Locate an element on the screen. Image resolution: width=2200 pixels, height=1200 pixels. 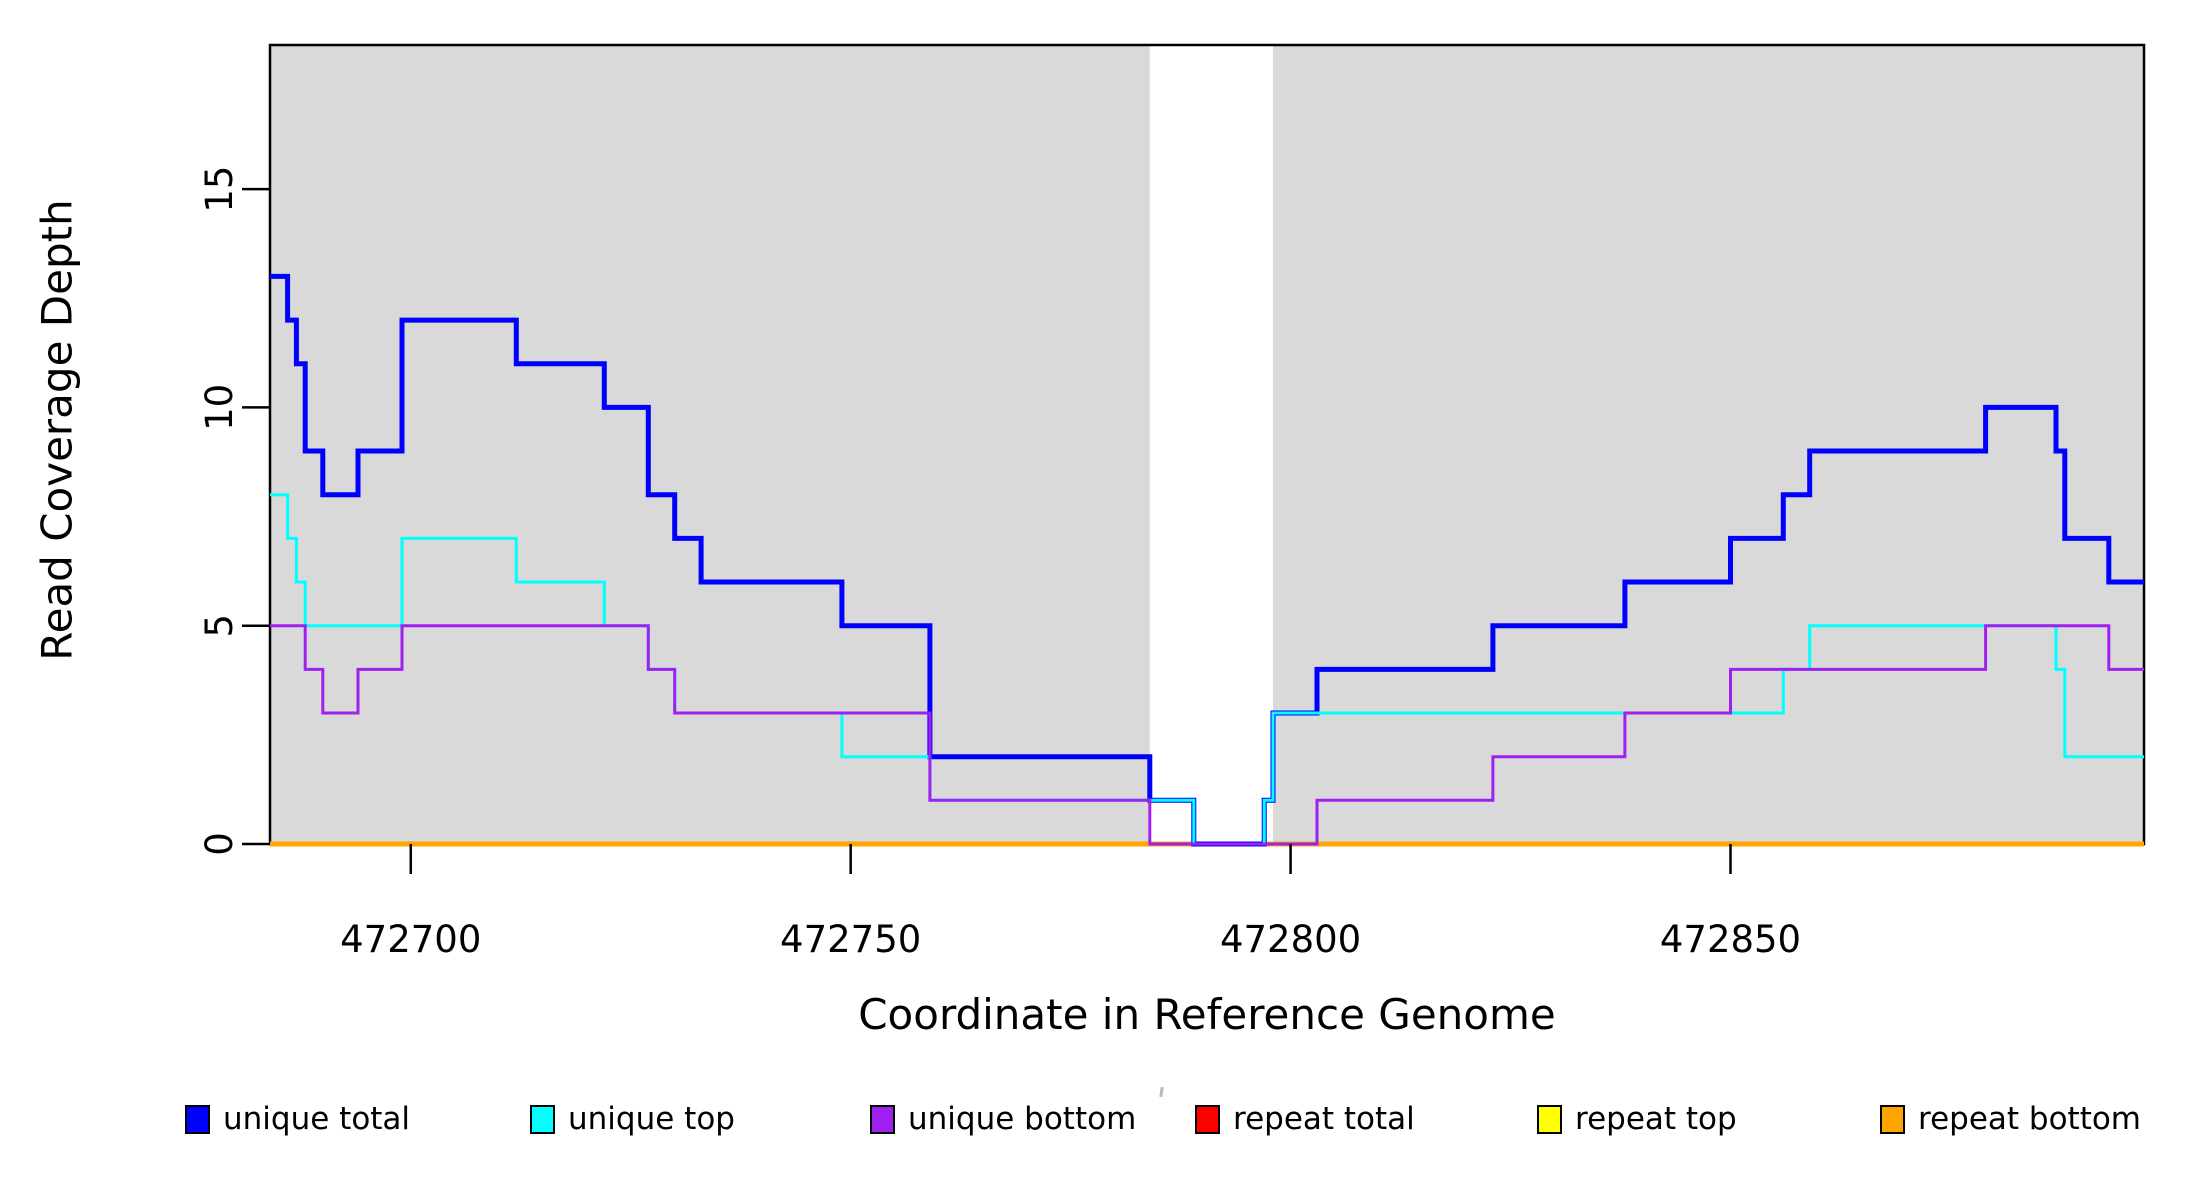
legend-item-unique-total: unique total is located at coordinates (297, 1119).